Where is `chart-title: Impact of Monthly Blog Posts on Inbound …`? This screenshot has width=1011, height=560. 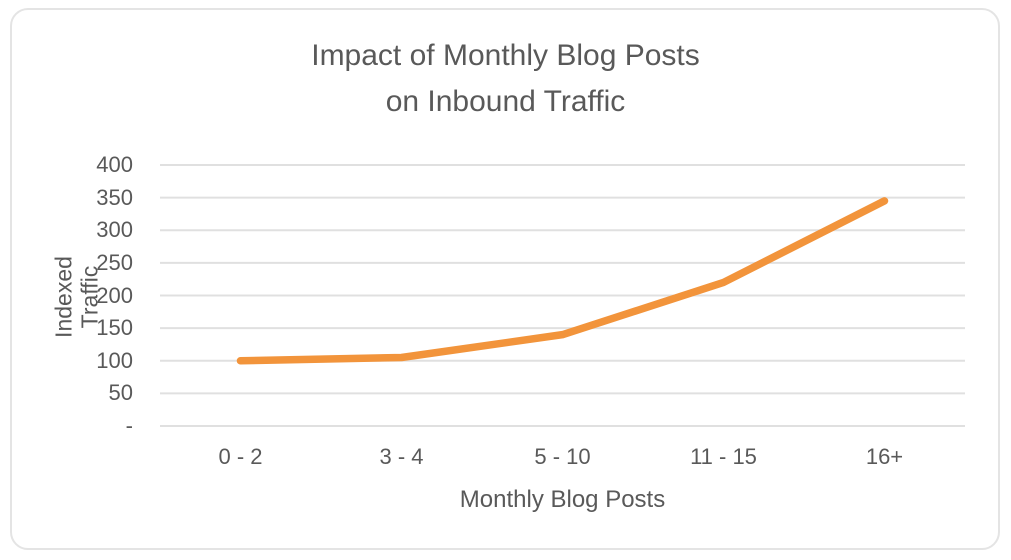 chart-title: Impact of Monthly Blog Posts on Inbound … is located at coordinates (505, 78).